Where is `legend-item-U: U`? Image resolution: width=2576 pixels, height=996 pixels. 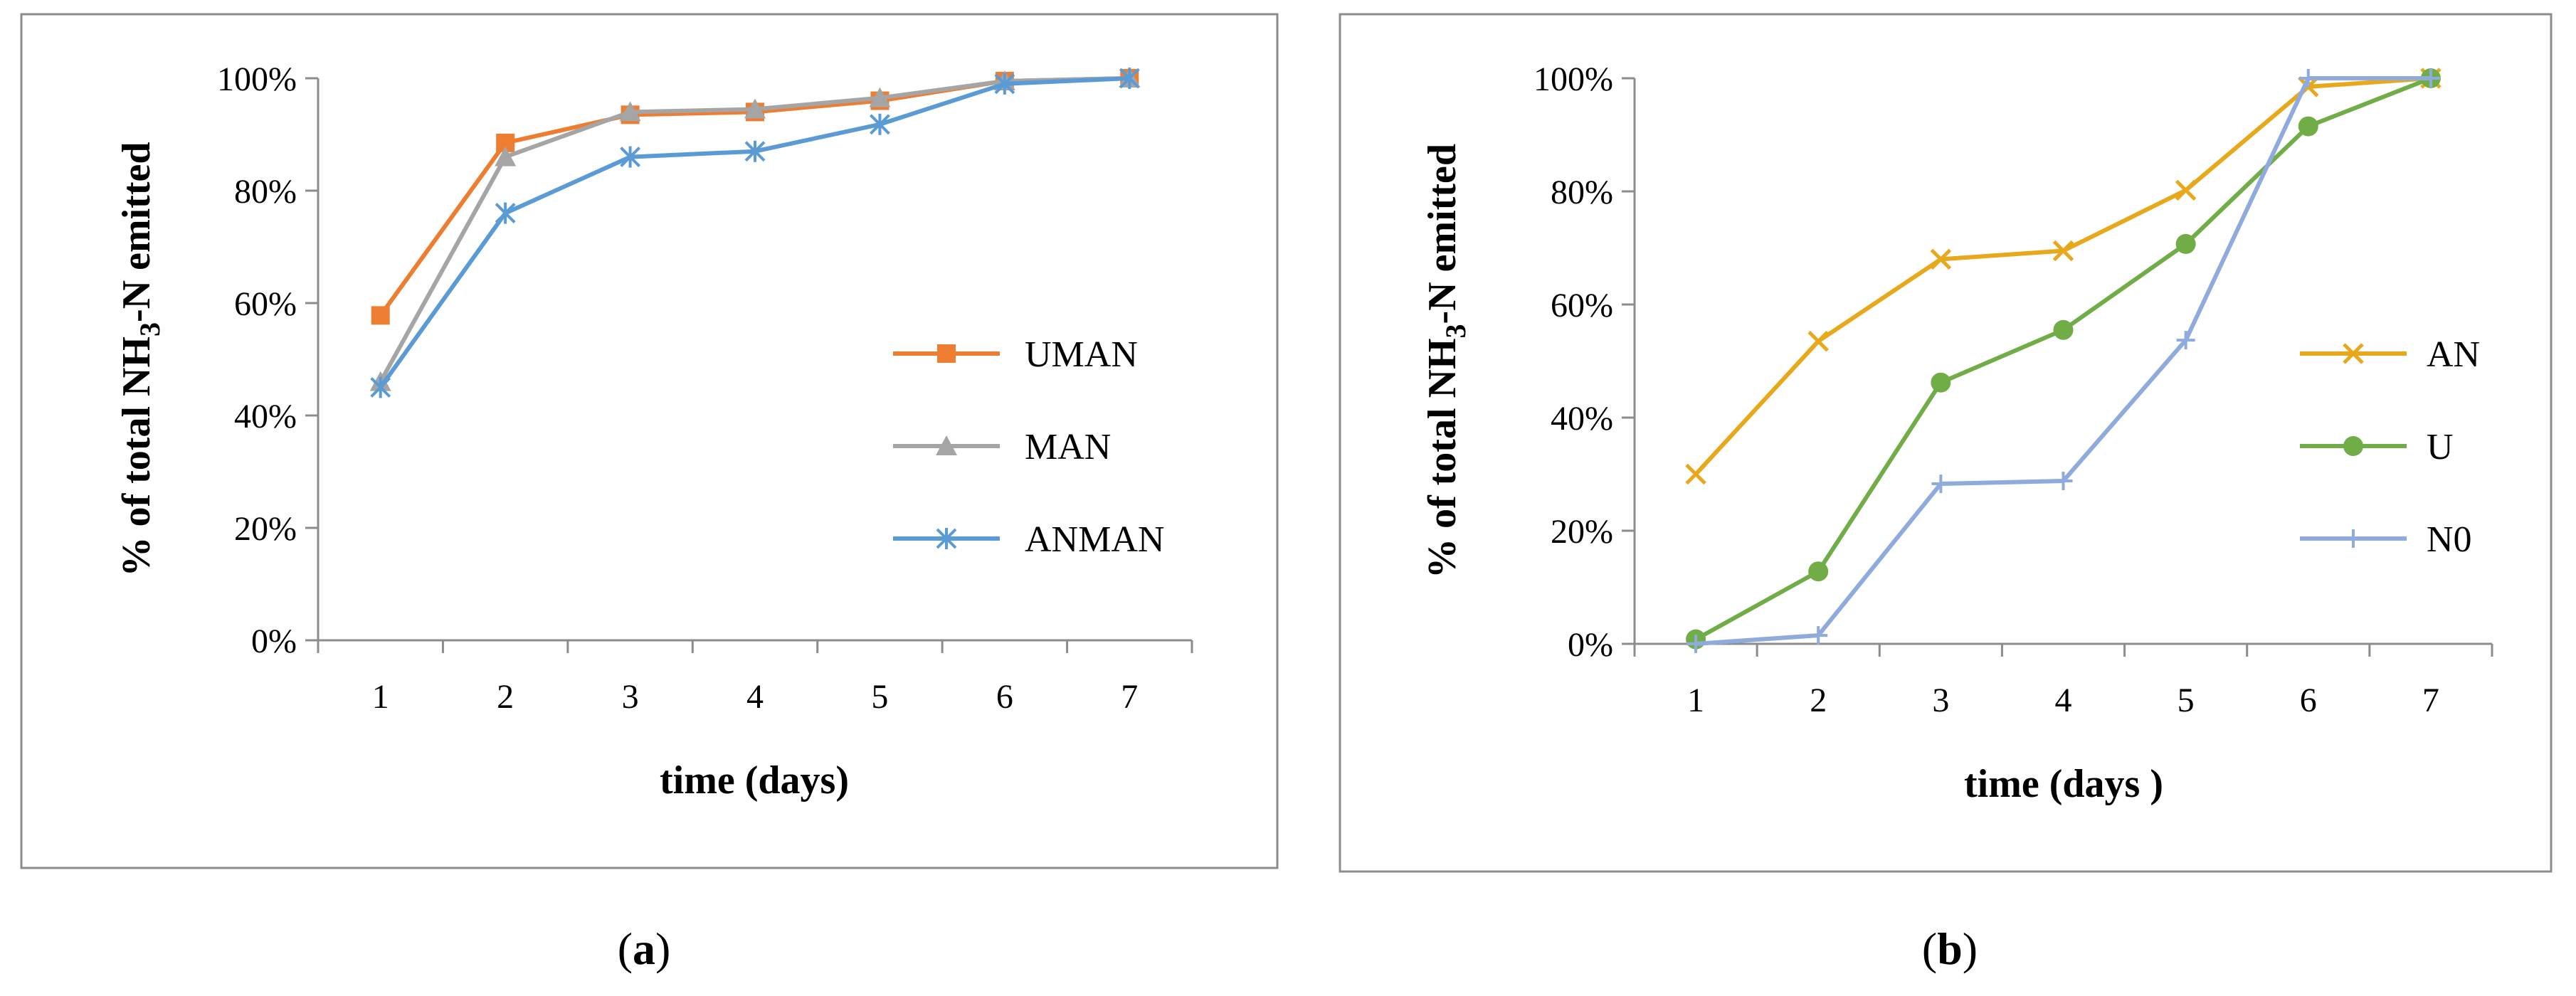
legend-item-U: U is located at coordinates (2377, 447).